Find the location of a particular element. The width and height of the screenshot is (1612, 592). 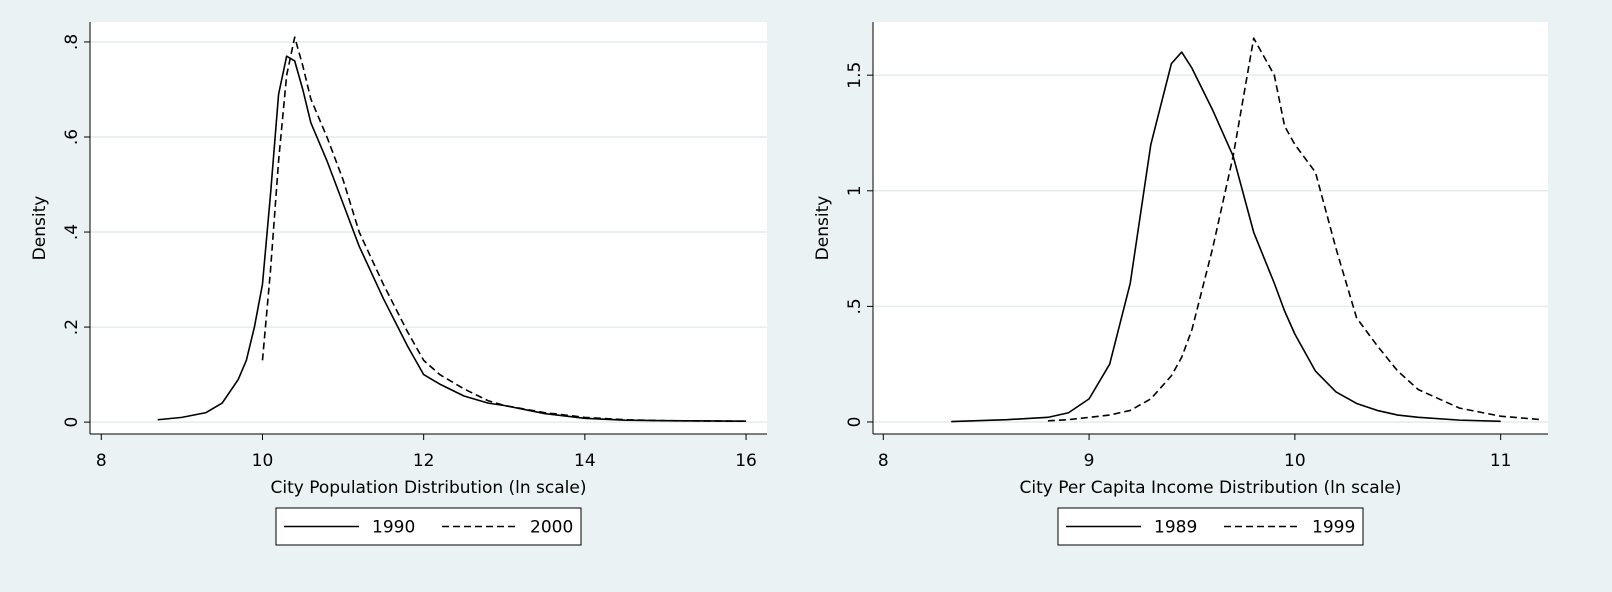

x-tick-label: 12 is located at coordinates (424, 461).